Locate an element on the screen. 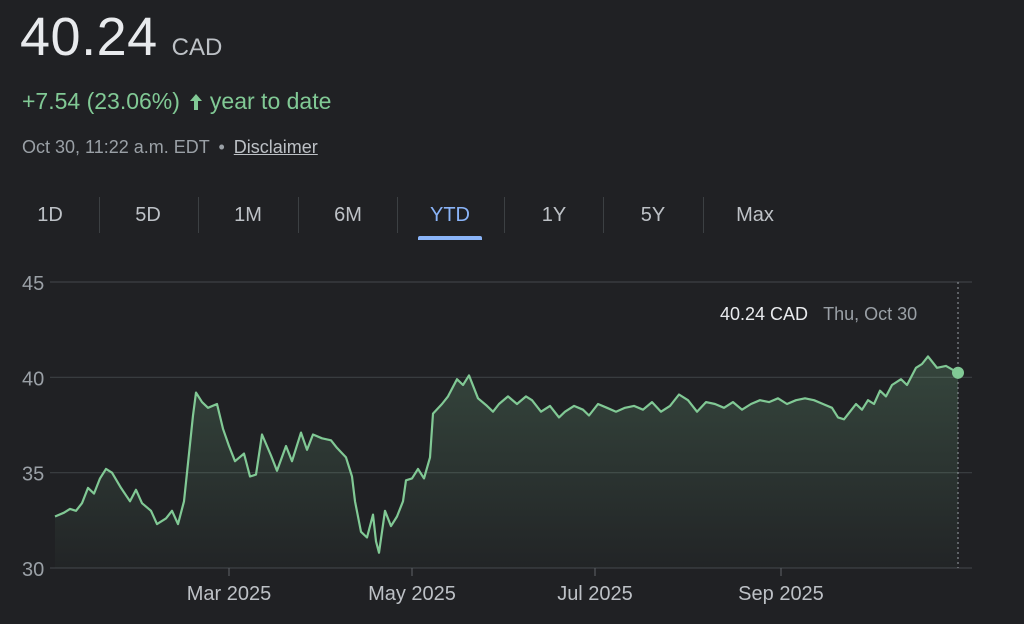 The height and width of the screenshot is (624, 1024). change-value: +7.54 (23.06%) is located at coordinates (101, 101).